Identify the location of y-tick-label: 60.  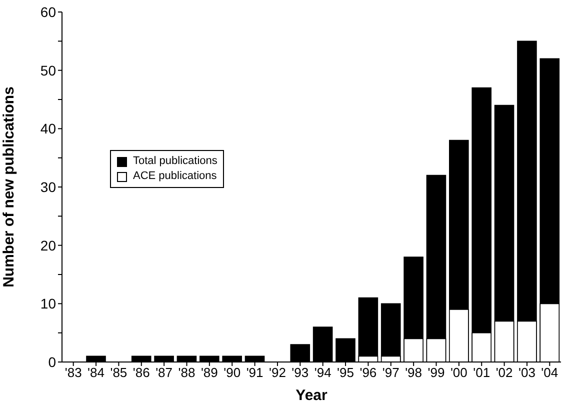
(48, 12).